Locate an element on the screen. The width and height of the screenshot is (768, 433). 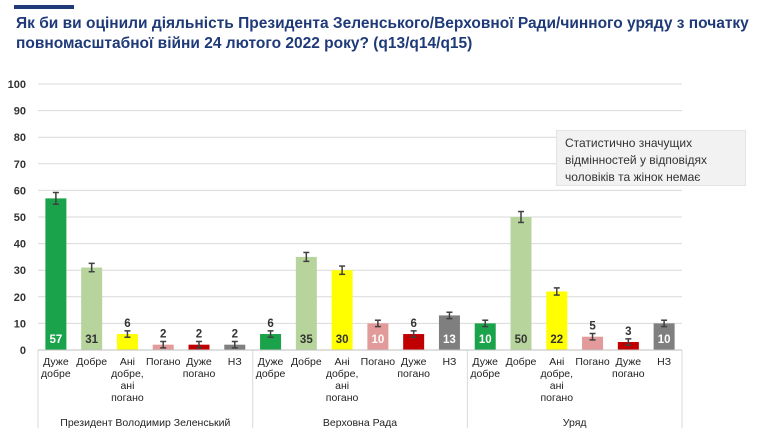
y-tick-label: 100 is located at coordinates (17, 85).